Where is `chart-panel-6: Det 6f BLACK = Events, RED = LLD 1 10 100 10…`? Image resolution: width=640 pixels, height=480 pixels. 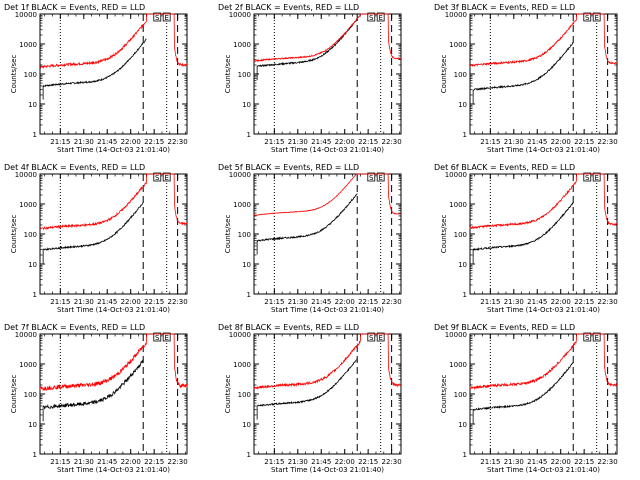
chart-panel-6: Det 6f BLACK = Events, RED = LLD 1 10 100 10… is located at coordinates (526, 238).